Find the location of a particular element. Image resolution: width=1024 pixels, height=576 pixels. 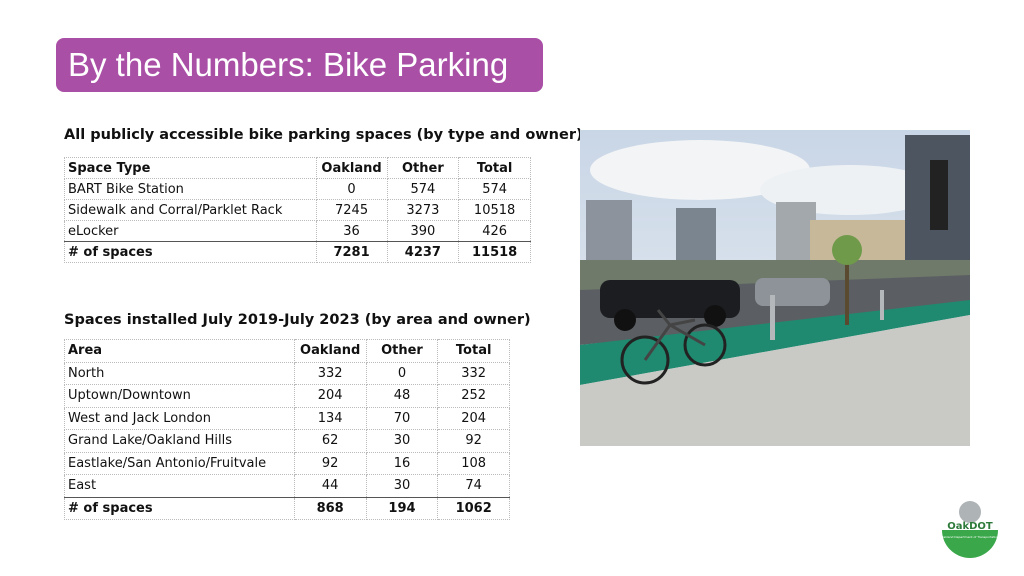

table-cell: 426 is located at coordinates (494, 231).